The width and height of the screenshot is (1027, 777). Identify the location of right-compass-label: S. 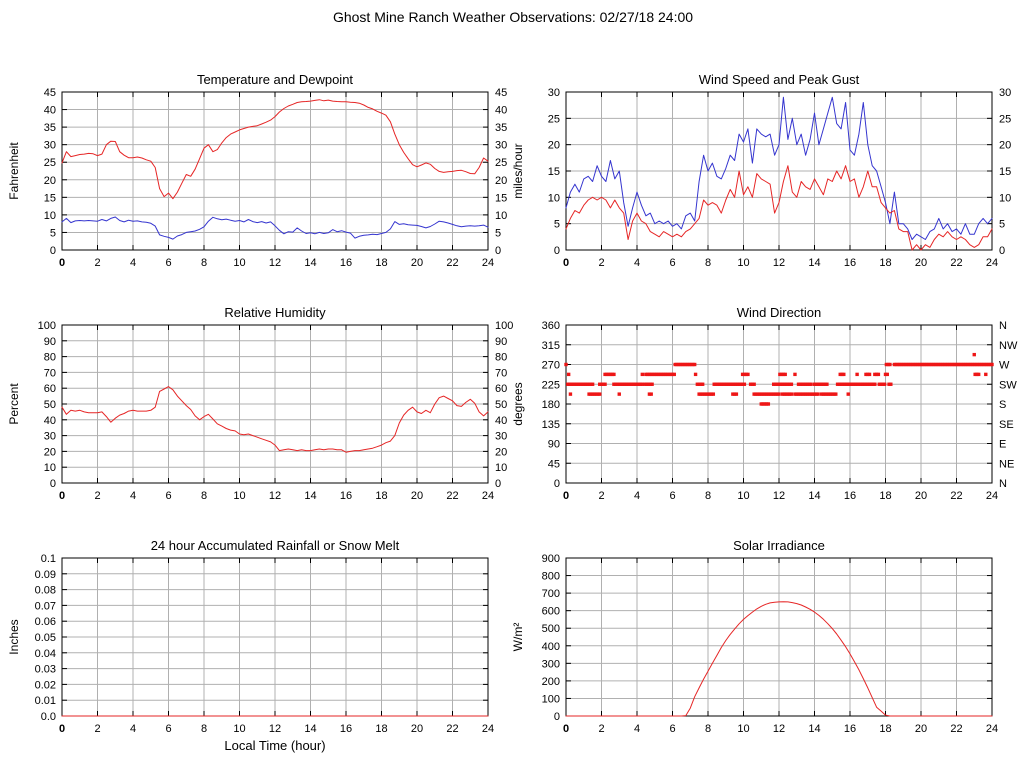
(1002, 405).